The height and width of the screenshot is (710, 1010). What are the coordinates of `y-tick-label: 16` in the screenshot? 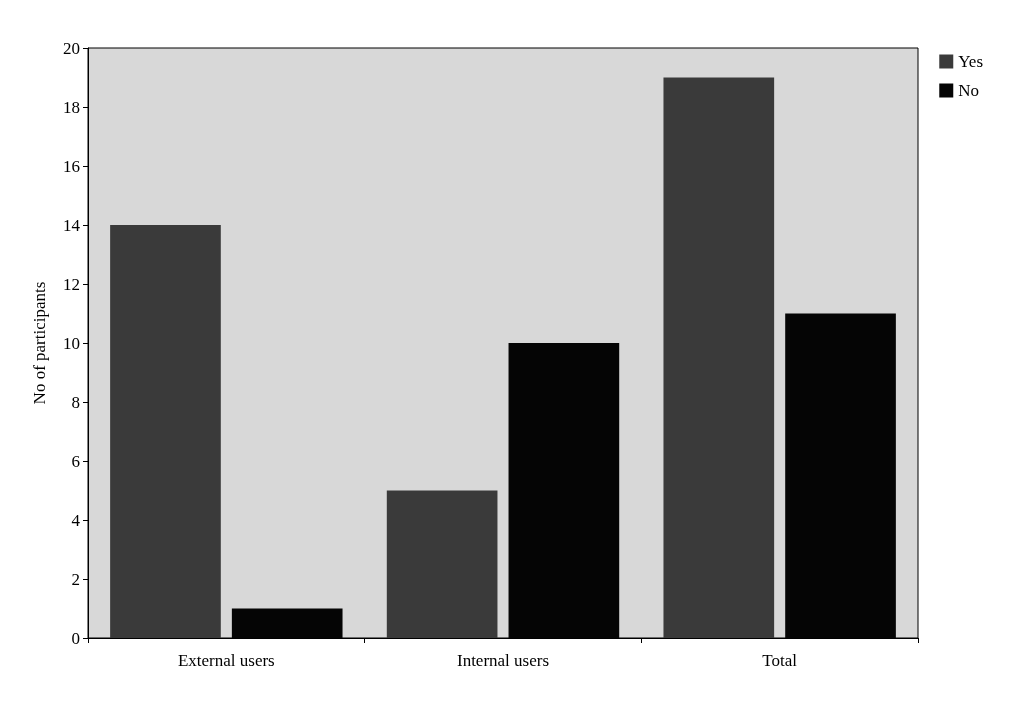 It's located at (71, 166).